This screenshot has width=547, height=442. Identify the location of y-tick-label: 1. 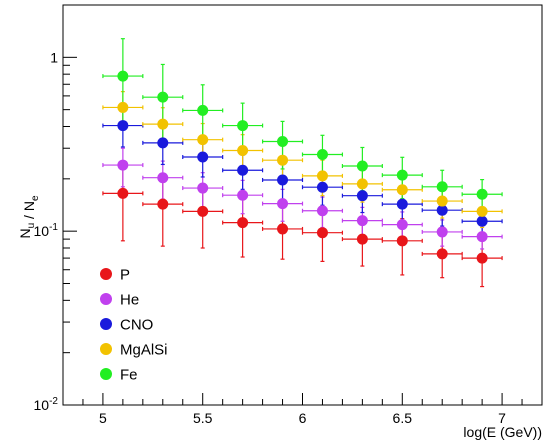
(54, 57).